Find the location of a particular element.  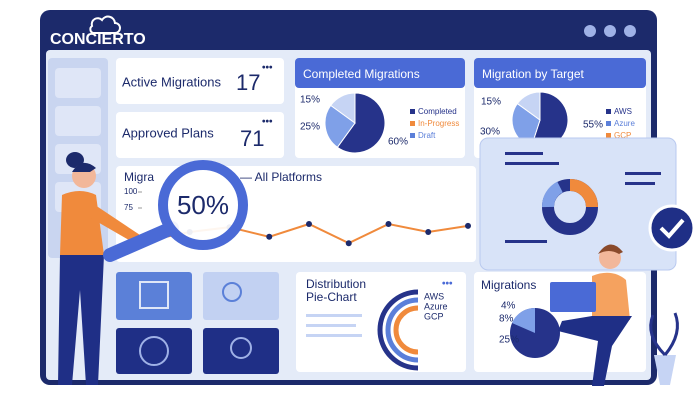

stat-value: 17 is located at coordinates (248, 82).